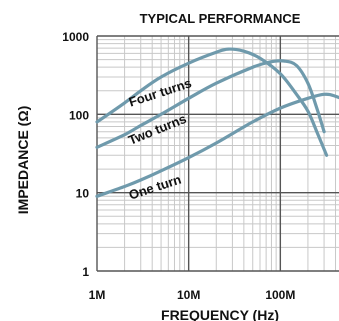 The width and height of the screenshot is (339, 321). What do you see at coordinates (188, 295) in the screenshot?
I see `x-tick-label: 10M` at bounding box center [188, 295].